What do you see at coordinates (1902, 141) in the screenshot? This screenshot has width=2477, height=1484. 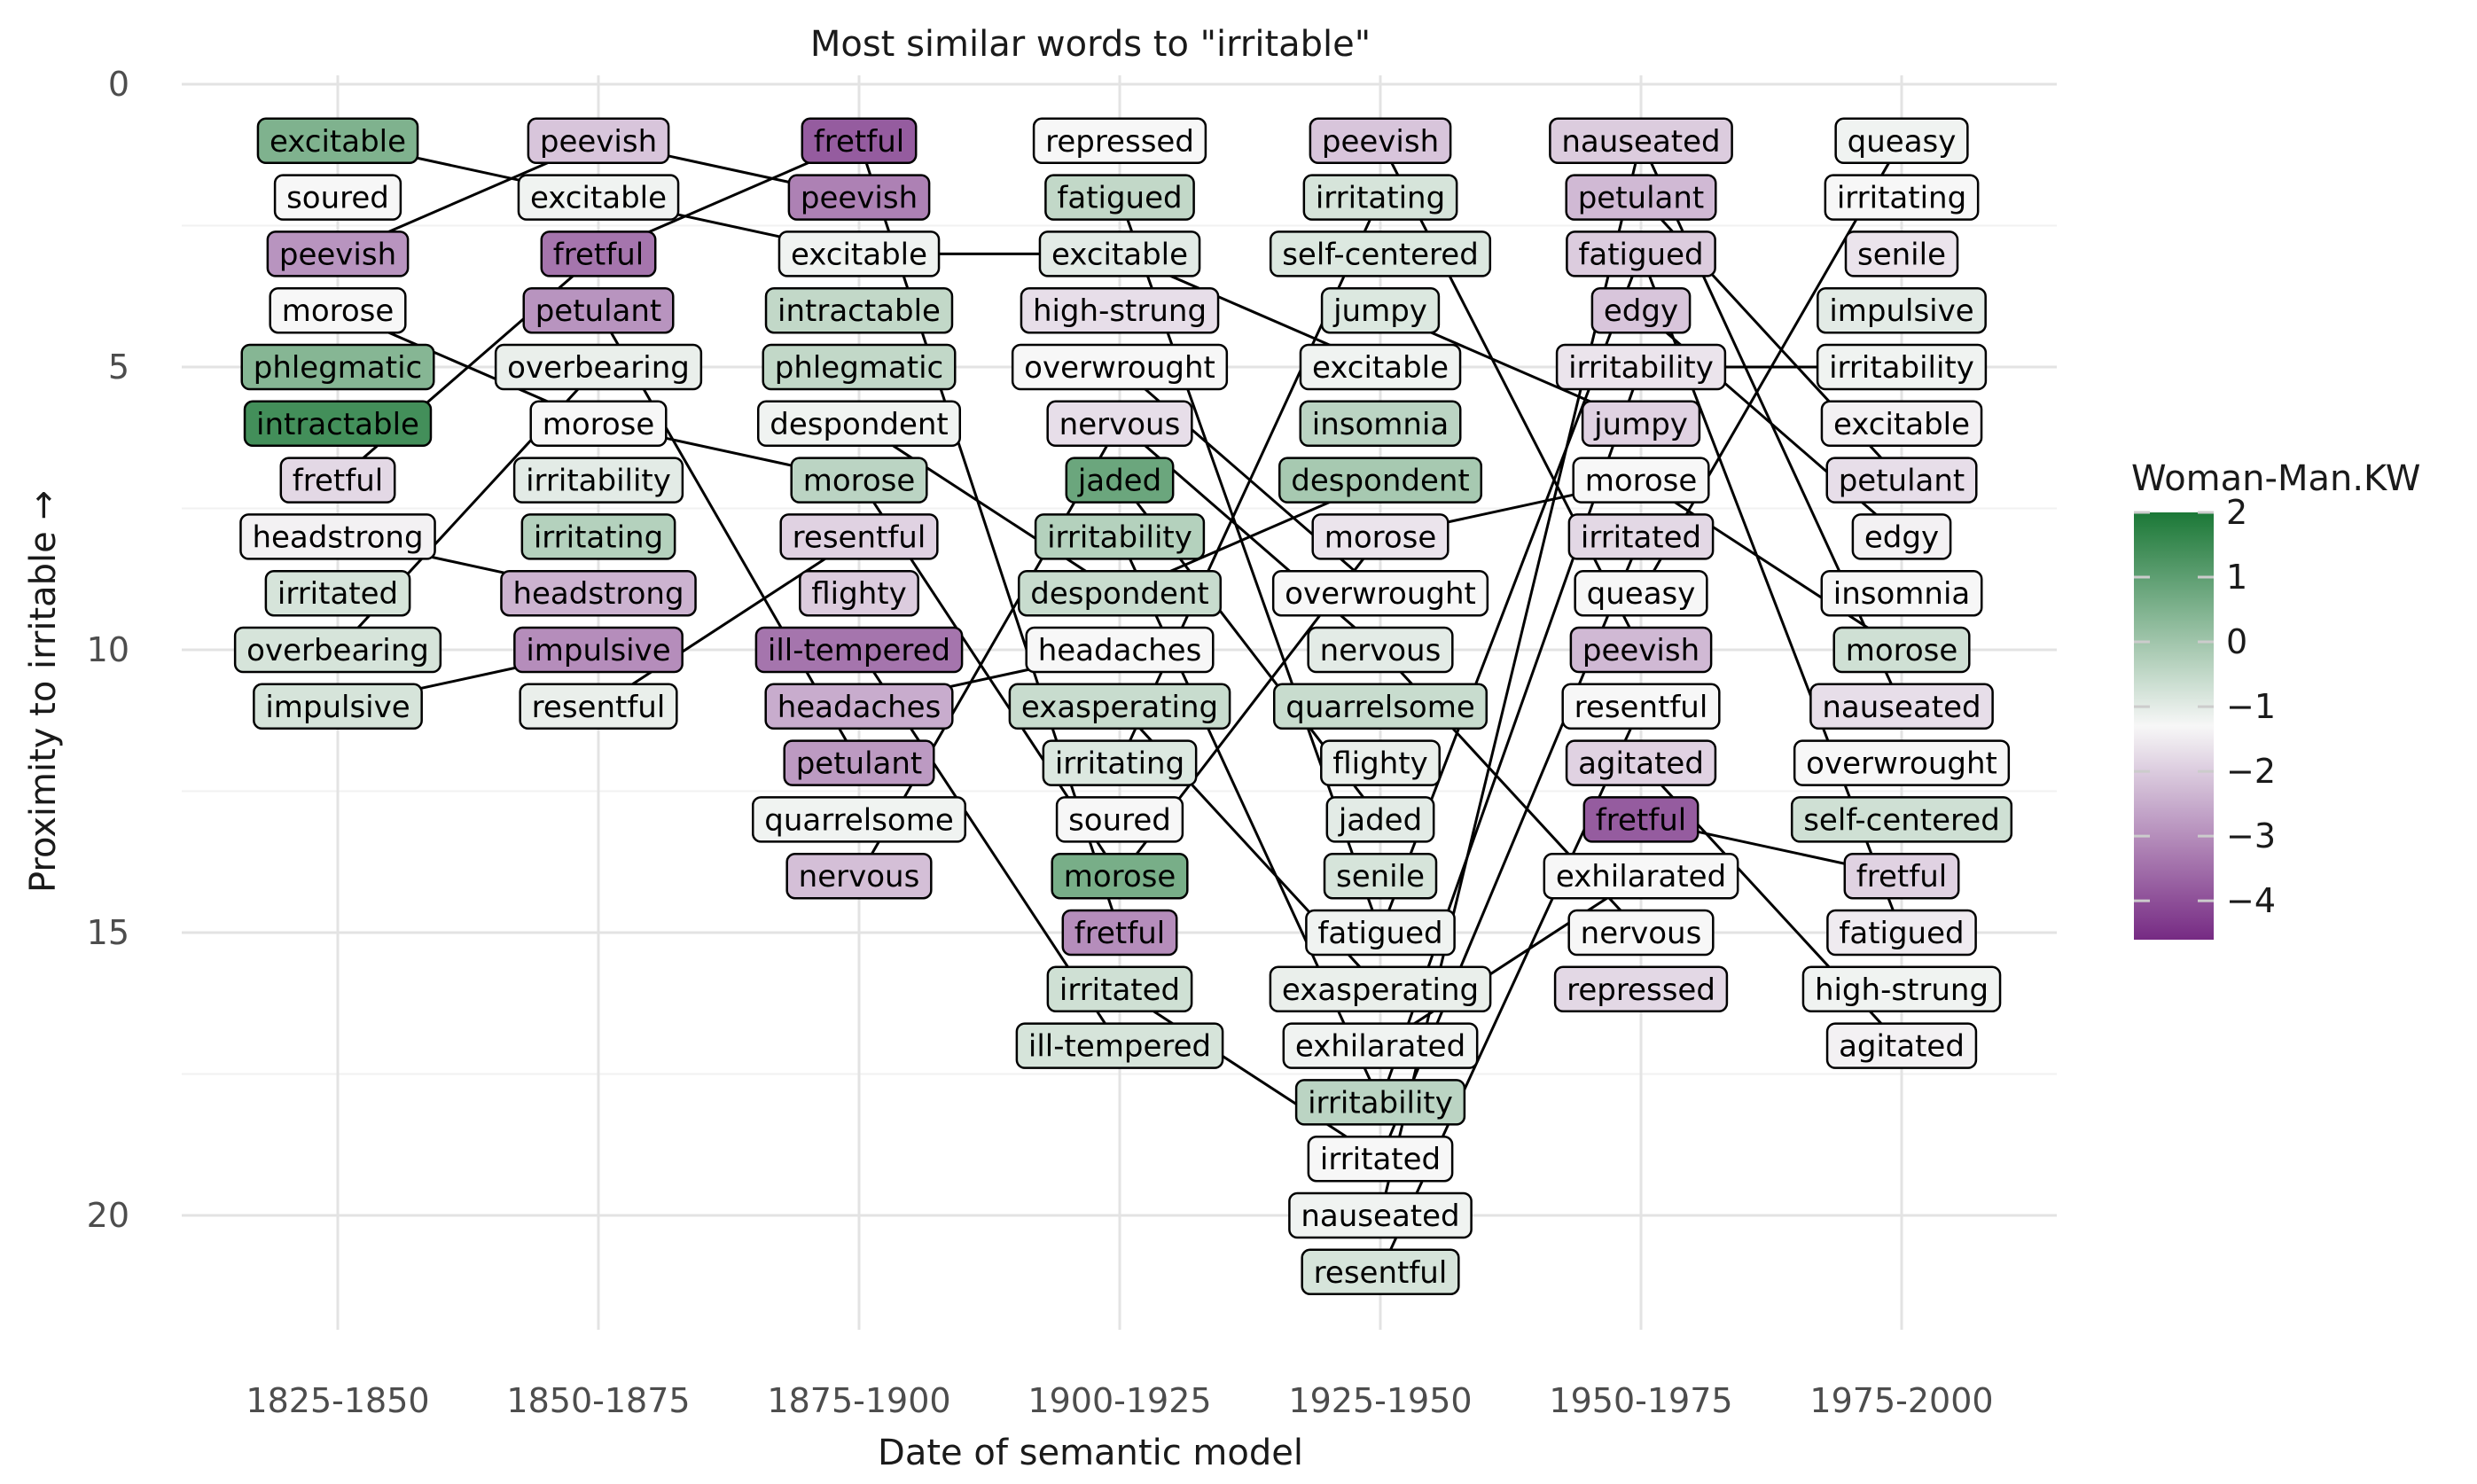 I see `word-label: queasy` at bounding box center [1902, 141].